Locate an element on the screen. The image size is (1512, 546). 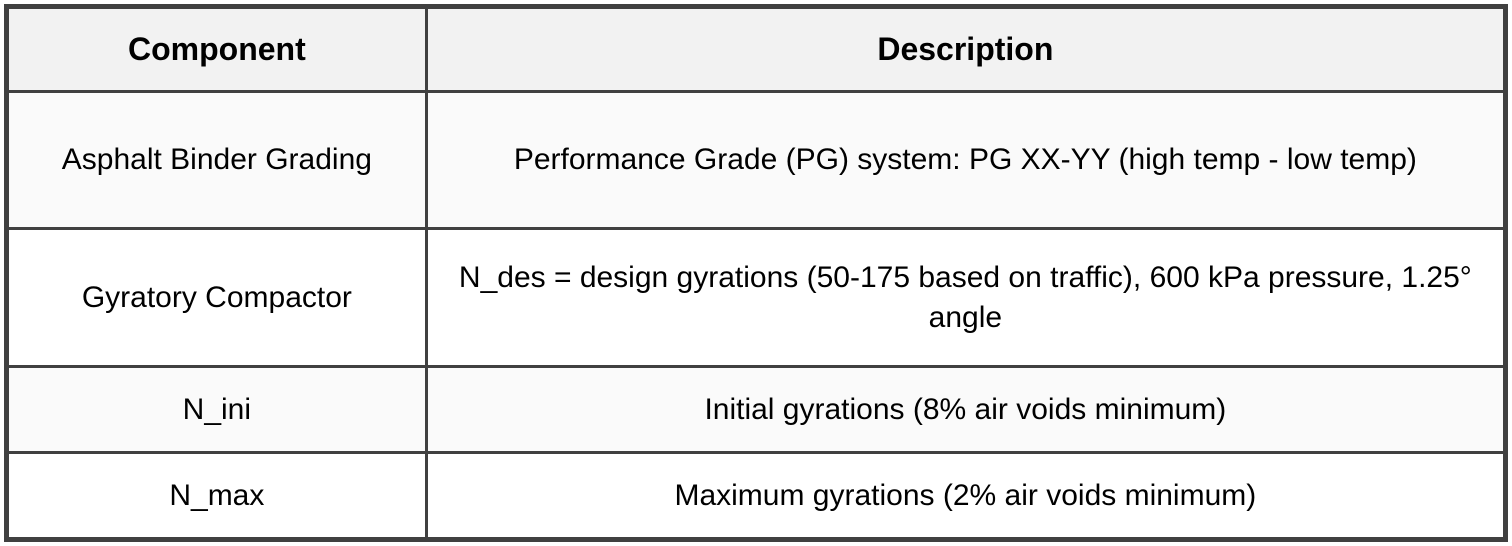
cell-description: Maximum gyrations (2% air voids minimum) is located at coordinates (966, 496).